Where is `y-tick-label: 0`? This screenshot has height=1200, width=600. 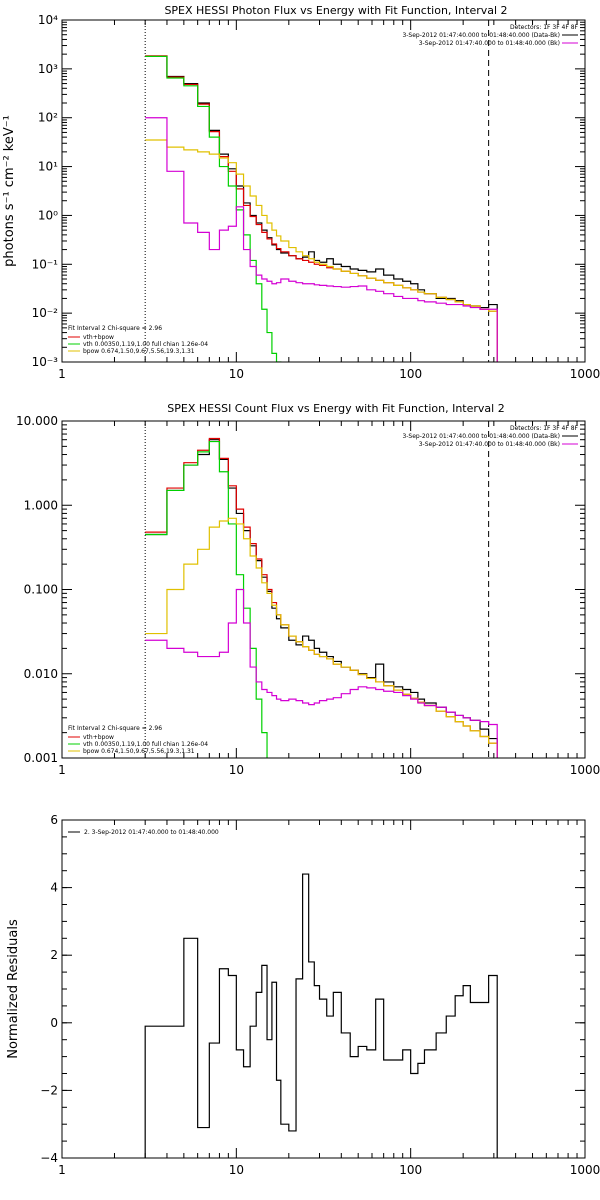 y-tick-label: 0 is located at coordinates (54, 1023).